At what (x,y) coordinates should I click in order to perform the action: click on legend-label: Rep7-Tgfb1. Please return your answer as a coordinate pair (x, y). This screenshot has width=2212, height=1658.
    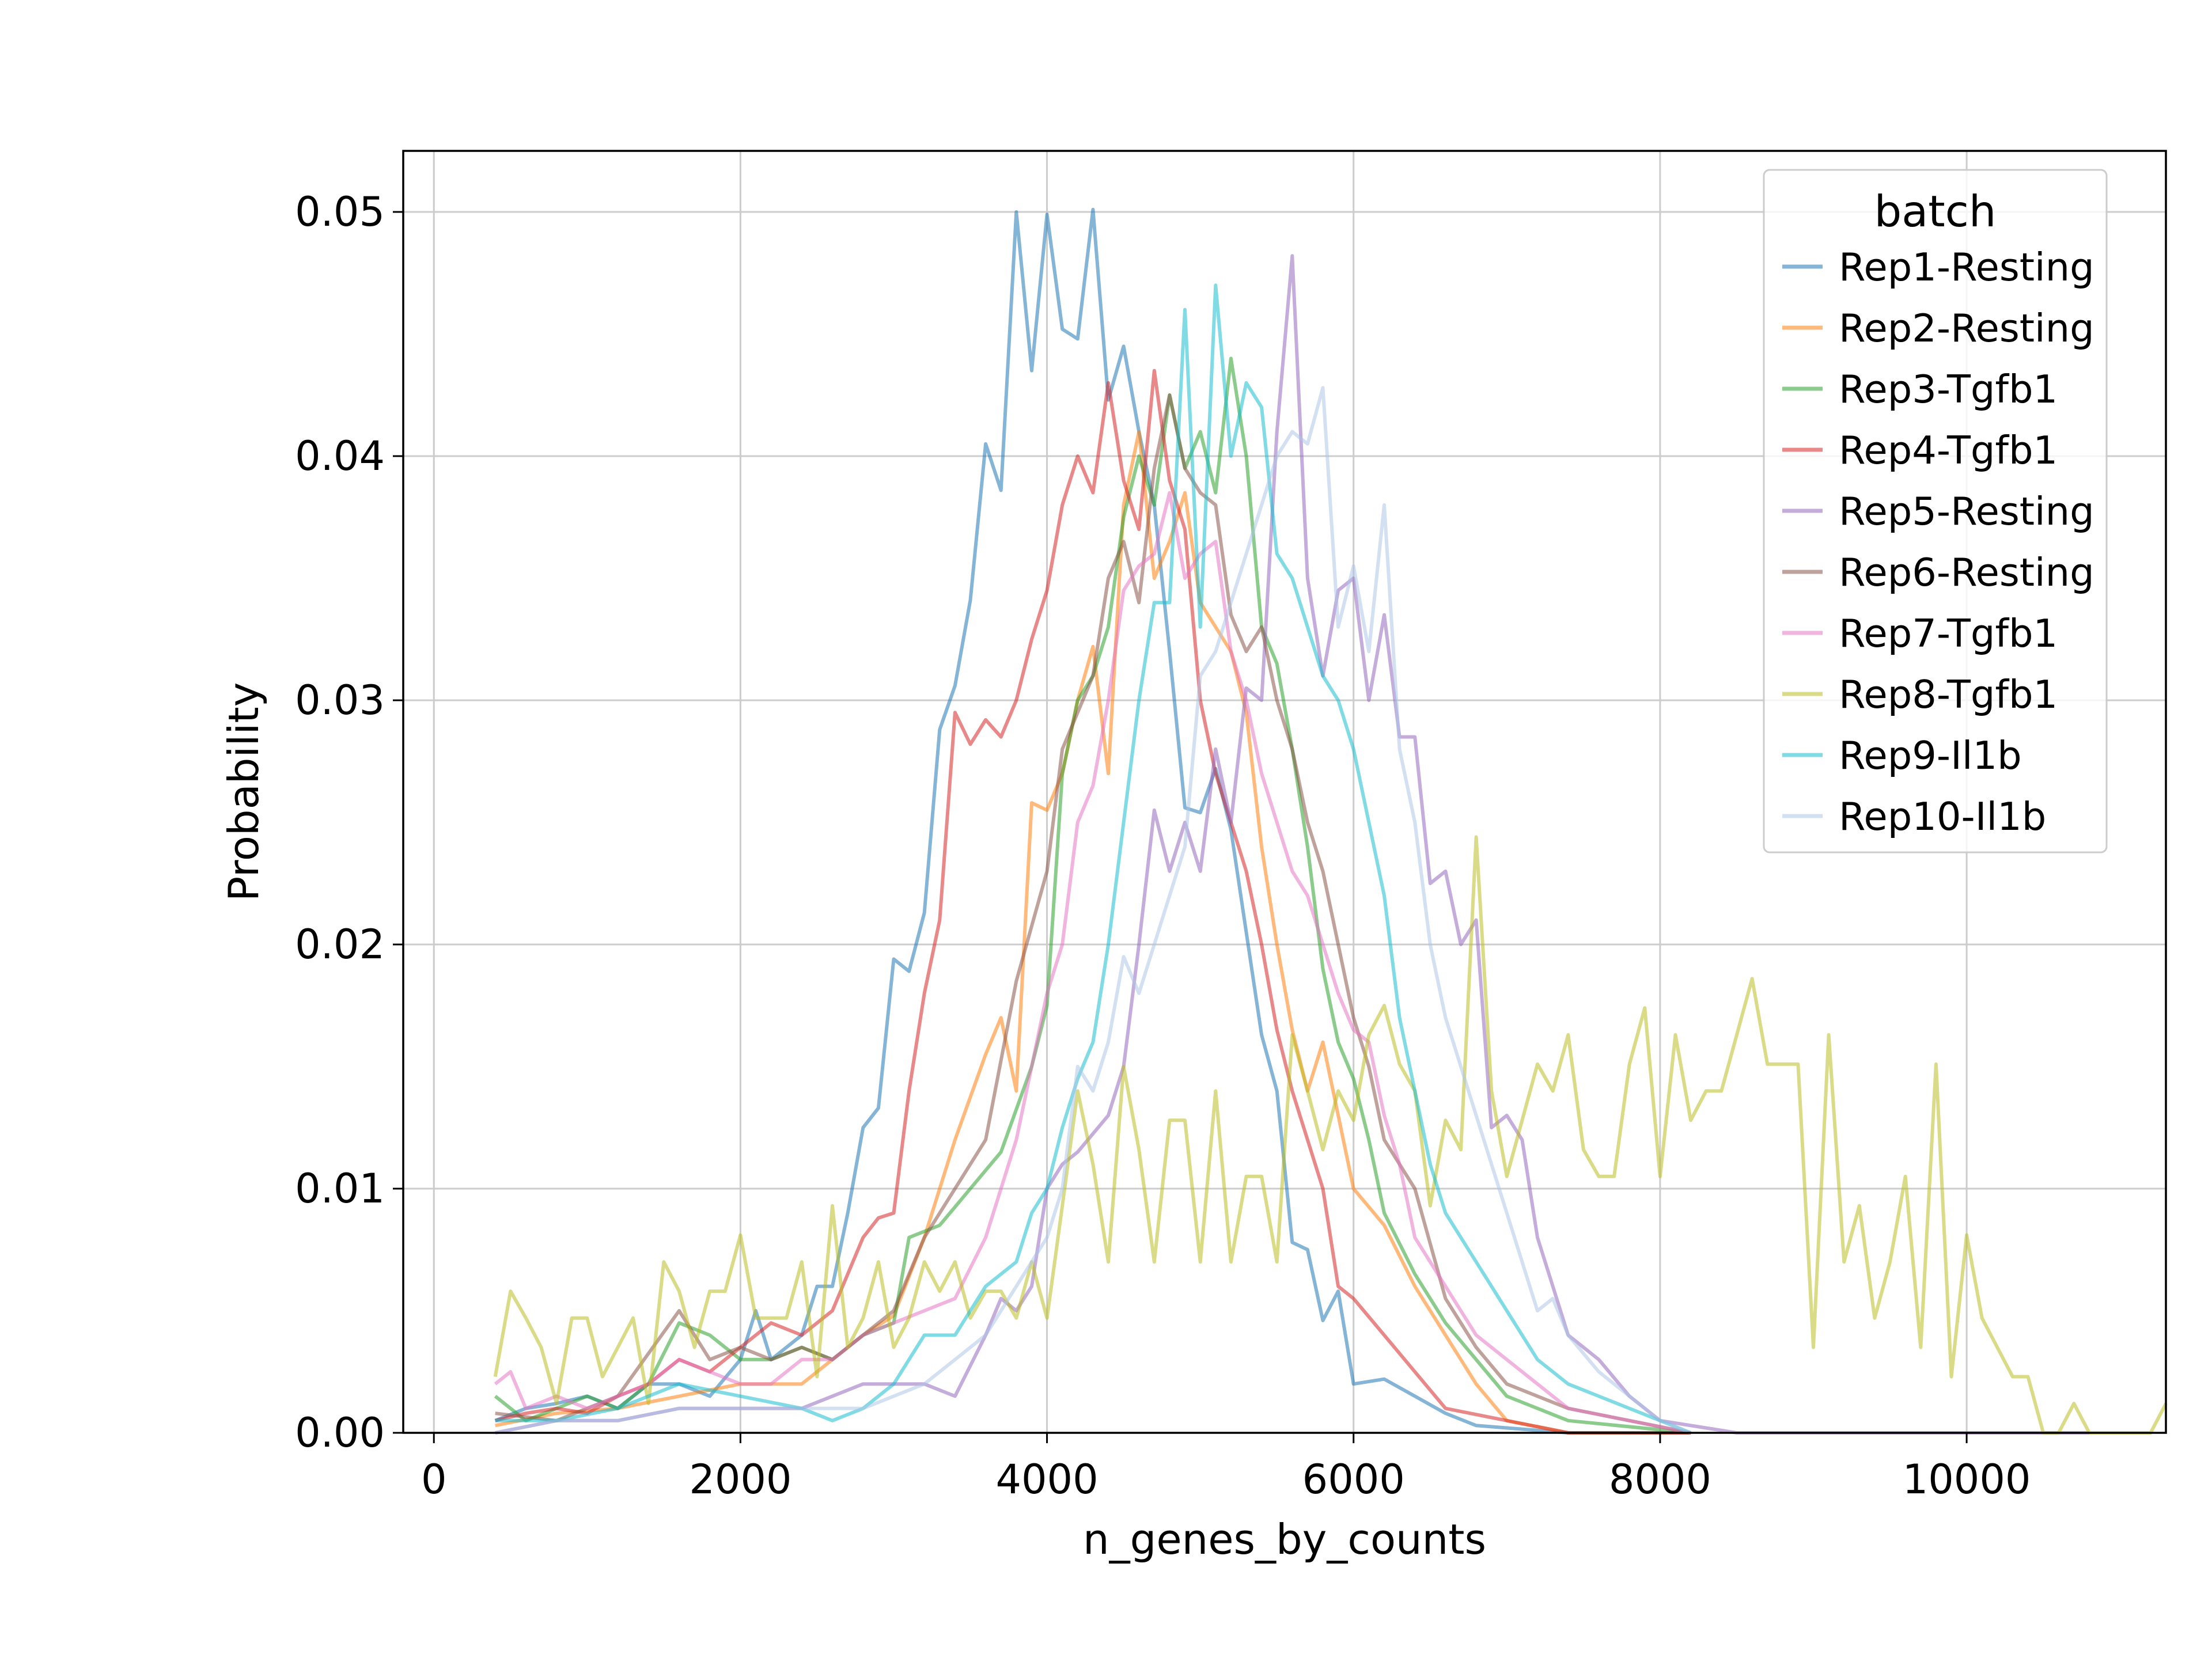
    Looking at the image, I should click on (1948, 633).